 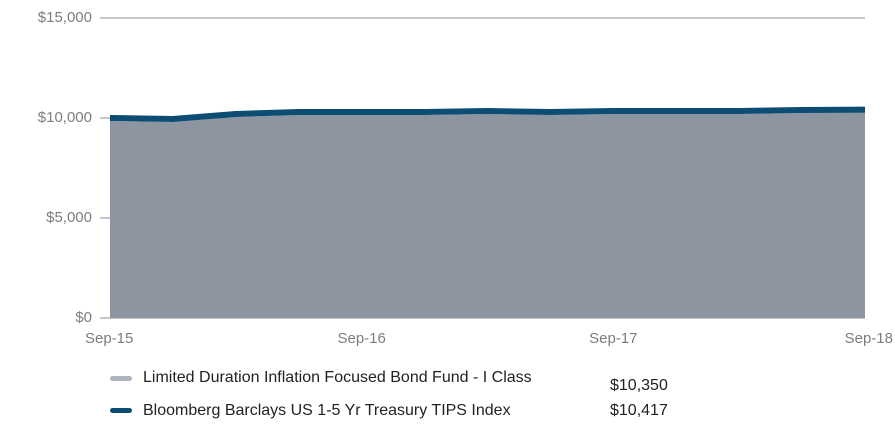 What do you see at coordinates (65, 17) in the screenshot?
I see `y-tick-label: $15,000` at bounding box center [65, 17].